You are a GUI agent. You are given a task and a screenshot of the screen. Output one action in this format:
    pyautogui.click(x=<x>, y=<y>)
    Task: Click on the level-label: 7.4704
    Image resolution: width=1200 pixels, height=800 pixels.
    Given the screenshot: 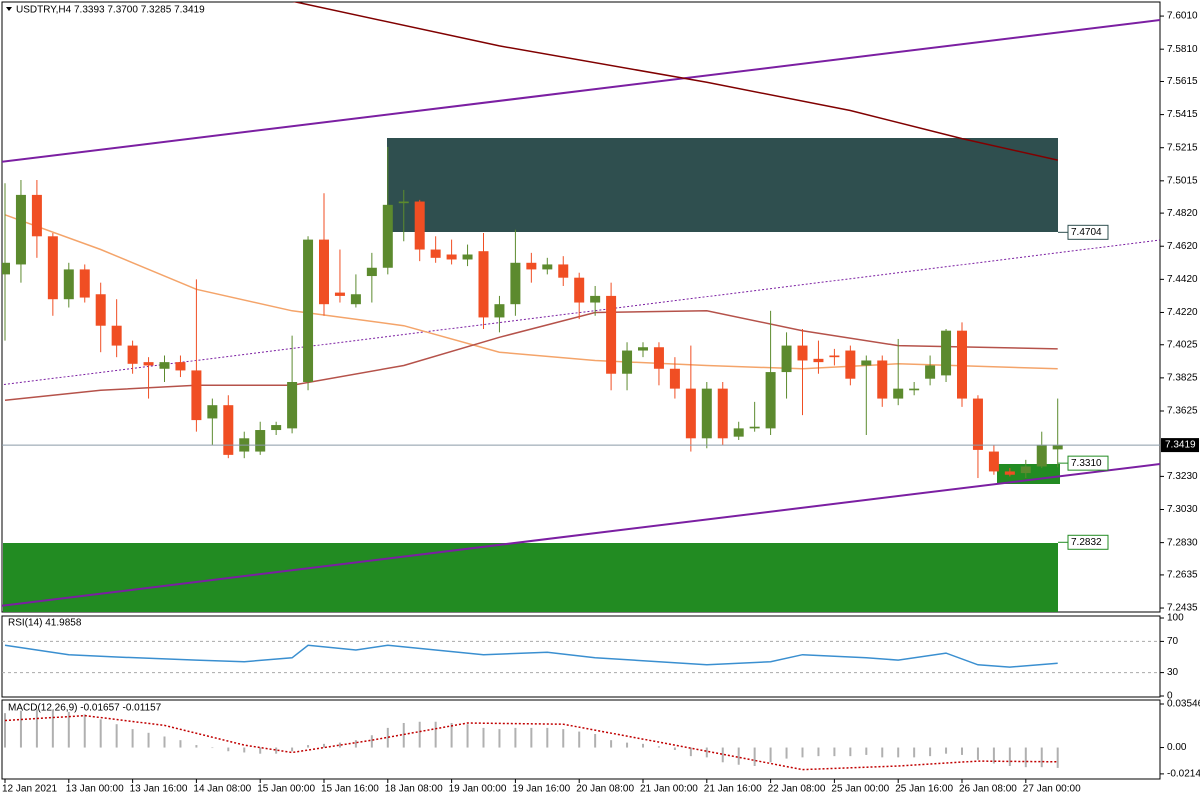 What is the action you would take?
    pyautogui.click(x=1086, y=232)
    